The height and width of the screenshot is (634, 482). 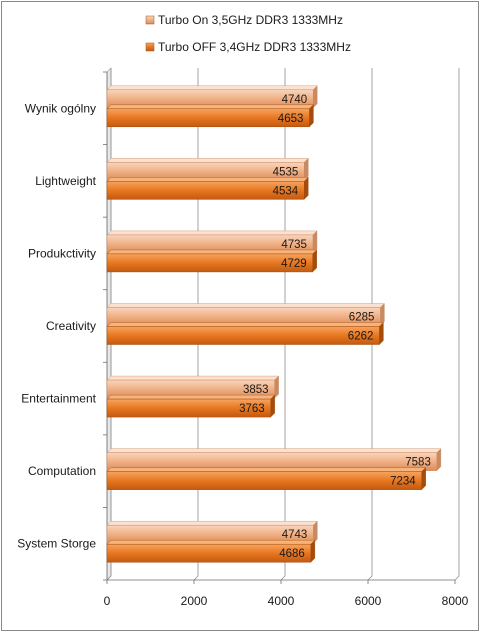 What do you see at coordinates (418, 463) in the screenshot?
I see `bar-value-label: 7583` at bounding box center [418, 463].